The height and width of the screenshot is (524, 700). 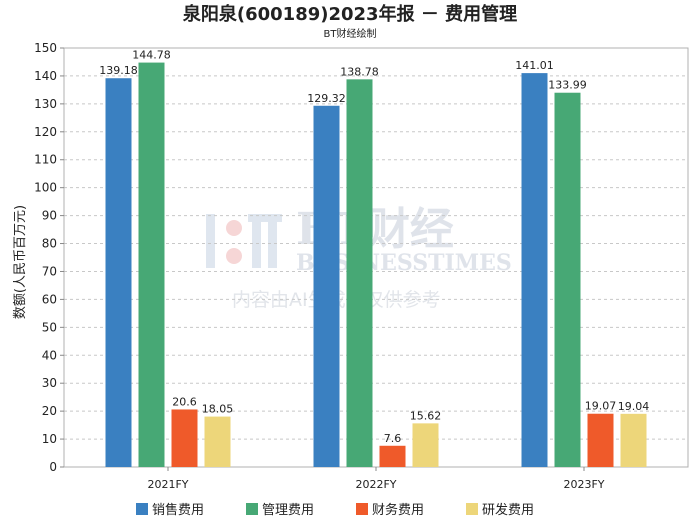 What do you see at coordinates (45, 160) in the screenshot?
I see `y-tick-label: 110` at bounding box center [45, 160].